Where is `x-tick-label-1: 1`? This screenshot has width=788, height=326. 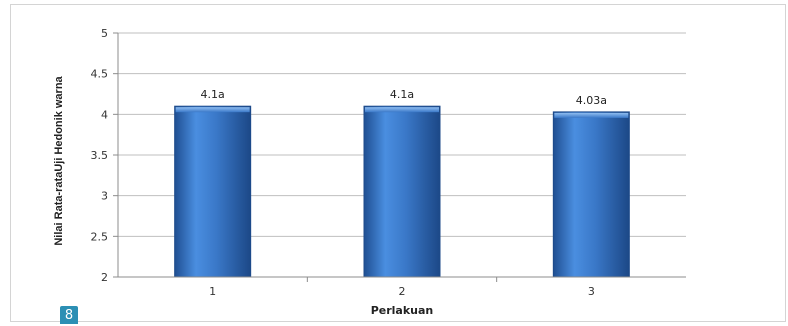 x-tick-label-1: 1 is located at coordinates (212, 291).